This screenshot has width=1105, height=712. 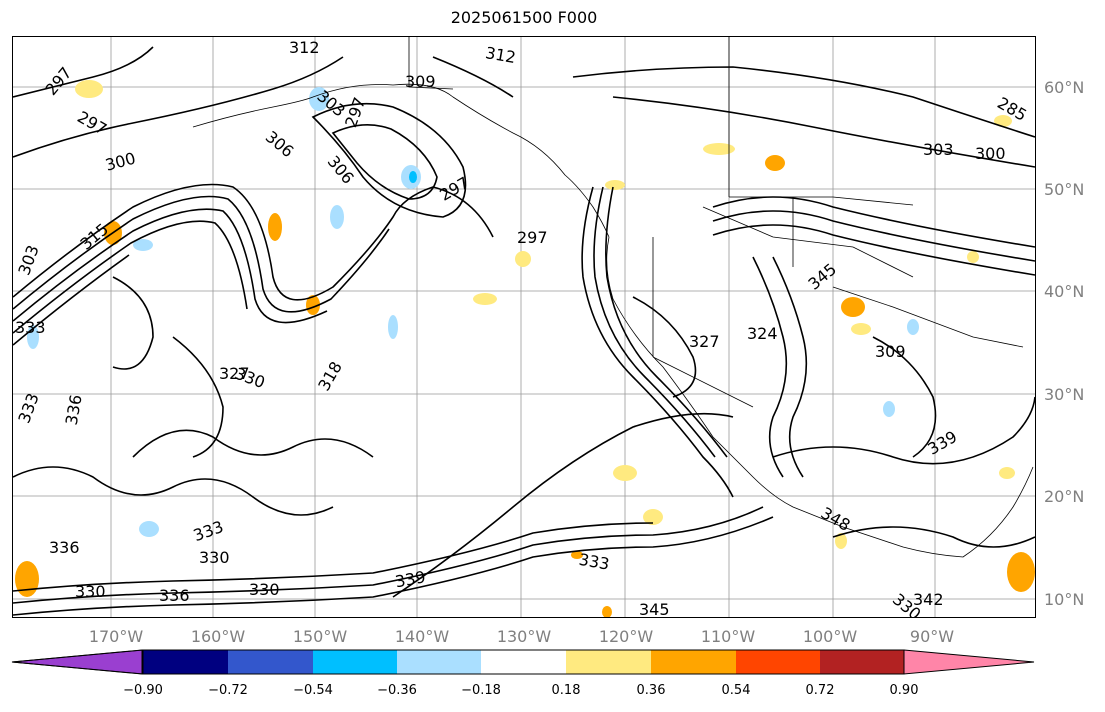 I want to click on colorbar-tick-label: −0.54, so click(x=313, y=690).